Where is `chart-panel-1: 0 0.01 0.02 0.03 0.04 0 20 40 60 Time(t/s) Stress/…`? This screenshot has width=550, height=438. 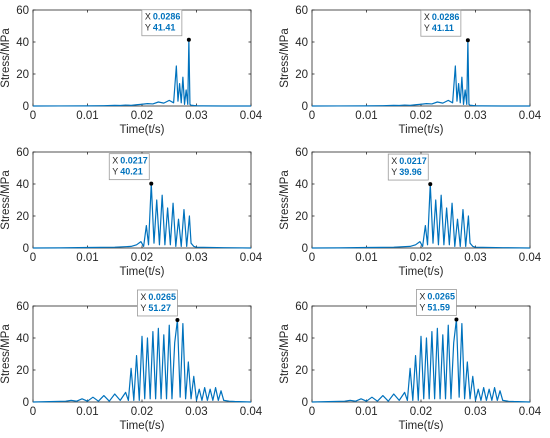 chart-panel-1: 0 0.01 0.02 0.03 0.04 0 20 40 60 Time(t/s) Stress/… is located at coordinates (131, 70).